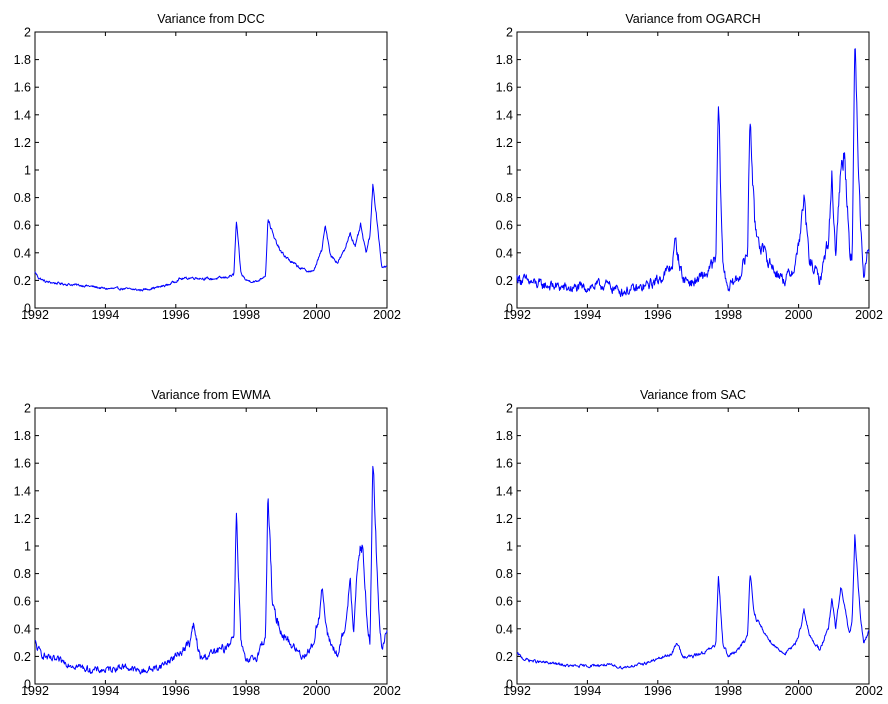  I want to click on chart-title: Variance from OGARCH, so click(692, 19).